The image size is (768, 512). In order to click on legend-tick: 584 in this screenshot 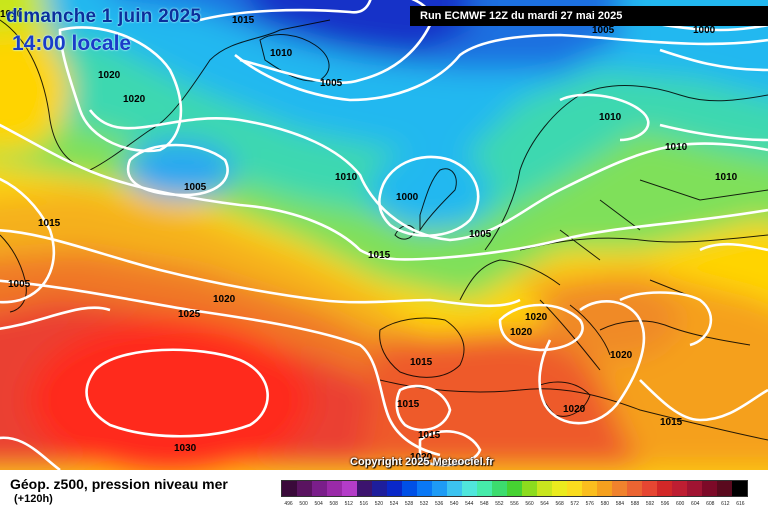, I will do `click(620, 504)`.